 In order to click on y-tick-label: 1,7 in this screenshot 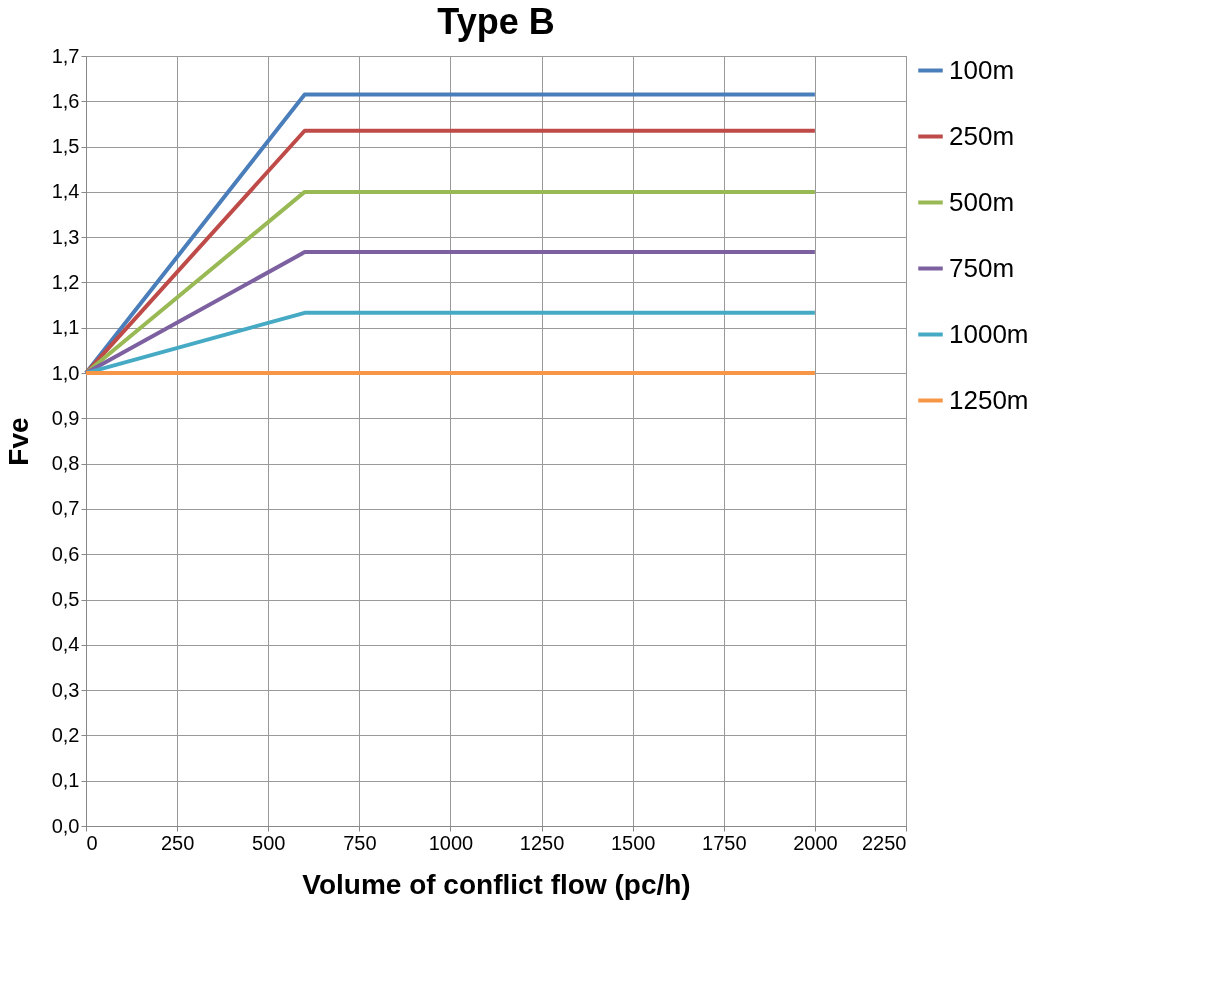, I will do `click(65, 55)`.